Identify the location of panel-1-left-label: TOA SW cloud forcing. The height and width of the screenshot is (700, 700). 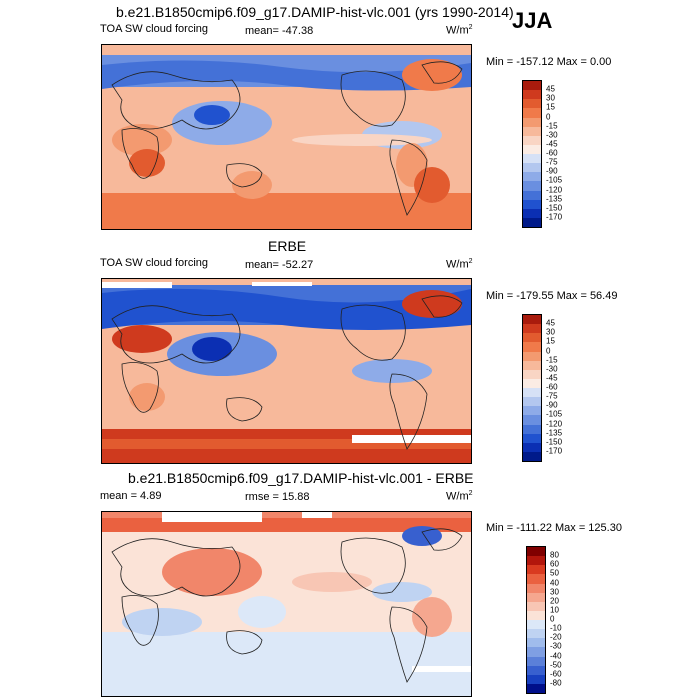
(154, 29).